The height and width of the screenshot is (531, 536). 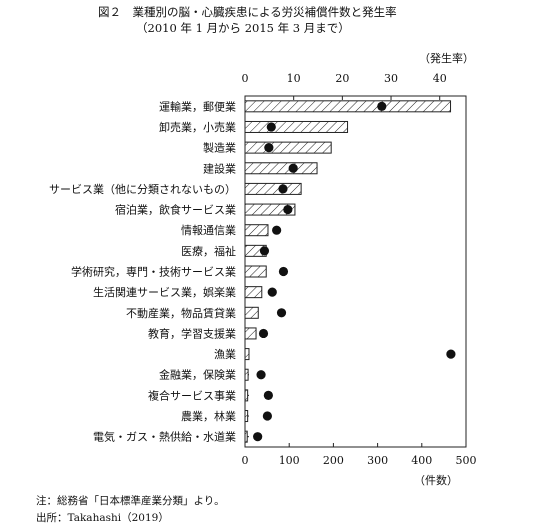 What do you see at coordinates (225, 354) in the screenshot?
I see `category-label: 漁業` at bounding box center [225, 354].